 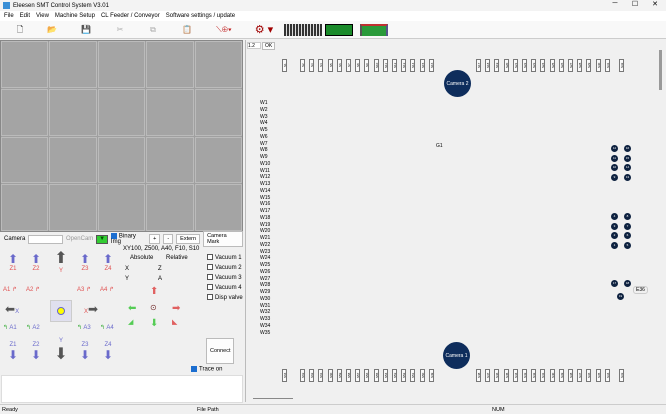 What do you see at coordinates (33, 328) in the screenshot?
I see `a2-rotate-ccw-button: ↰ A2` at bounding box center [33, 328].